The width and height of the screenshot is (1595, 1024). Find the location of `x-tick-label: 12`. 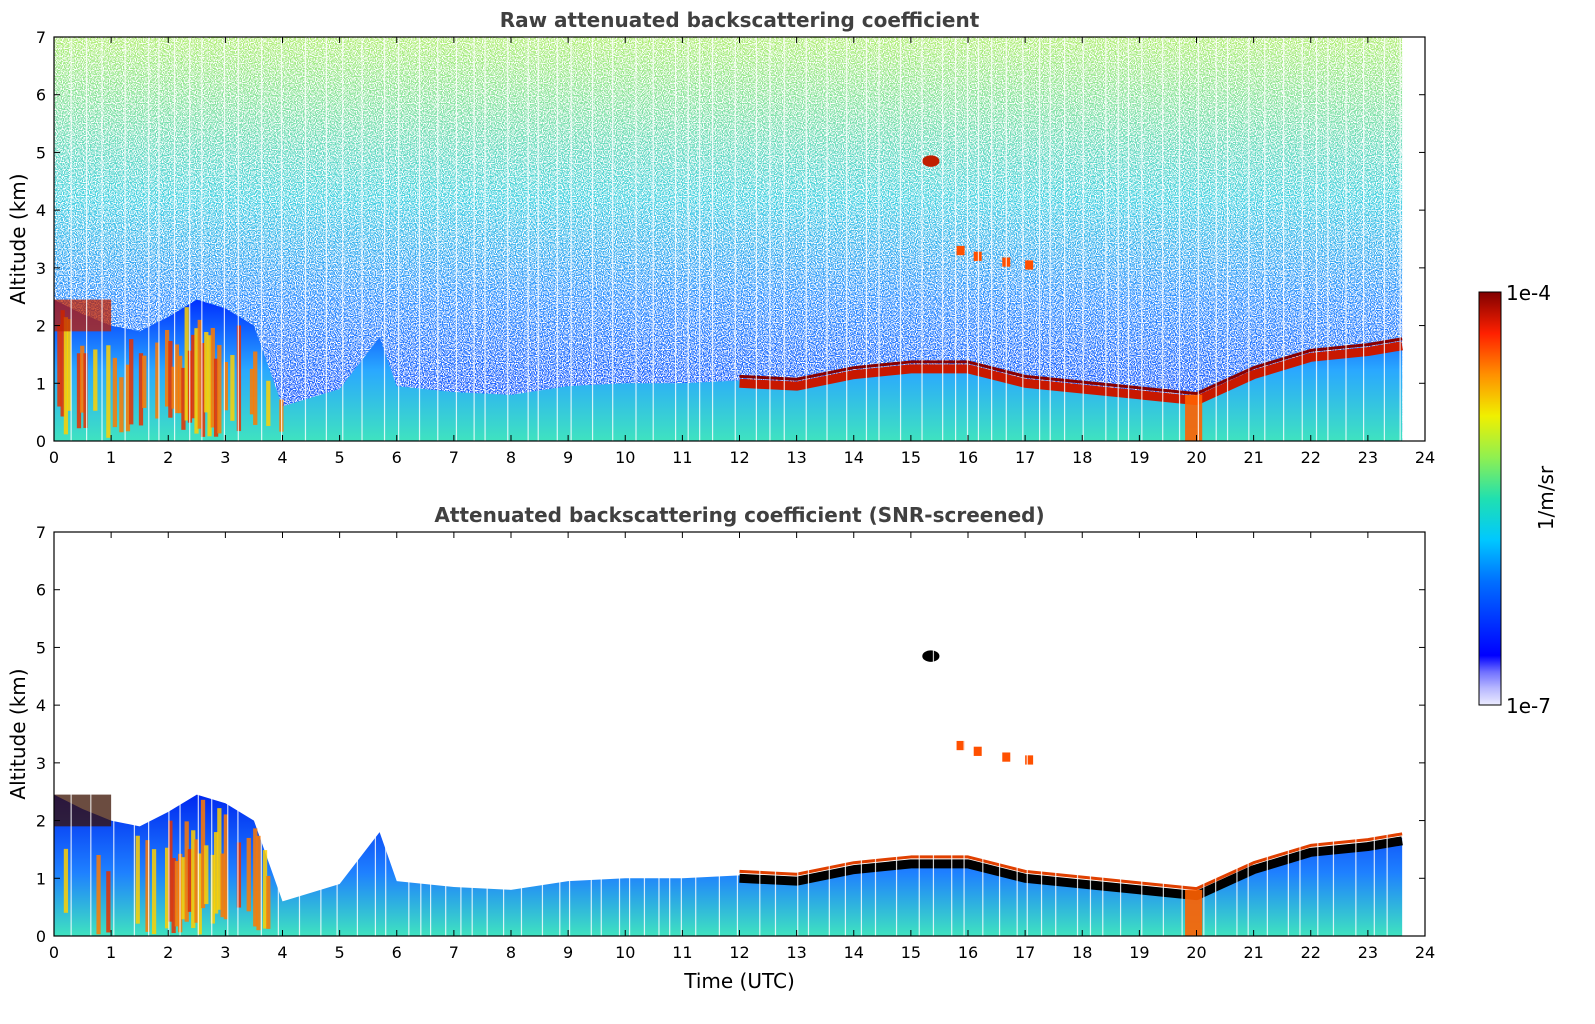

x-tick-label: 12 is located at coordinates (739, 457).